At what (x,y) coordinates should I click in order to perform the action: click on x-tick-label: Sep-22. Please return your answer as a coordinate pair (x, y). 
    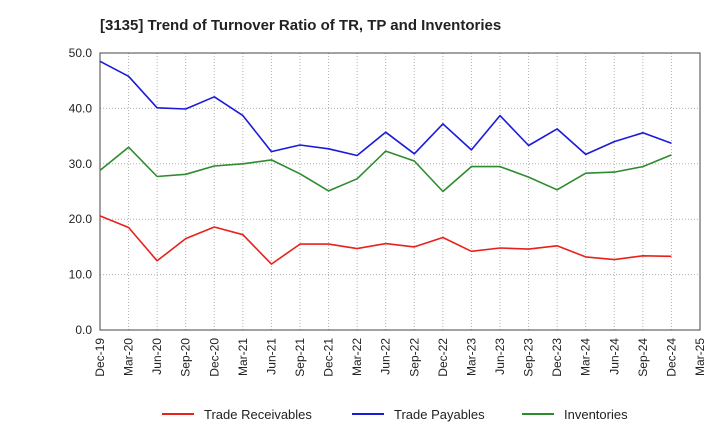
    Looking at the image, I should click on (414, 357).